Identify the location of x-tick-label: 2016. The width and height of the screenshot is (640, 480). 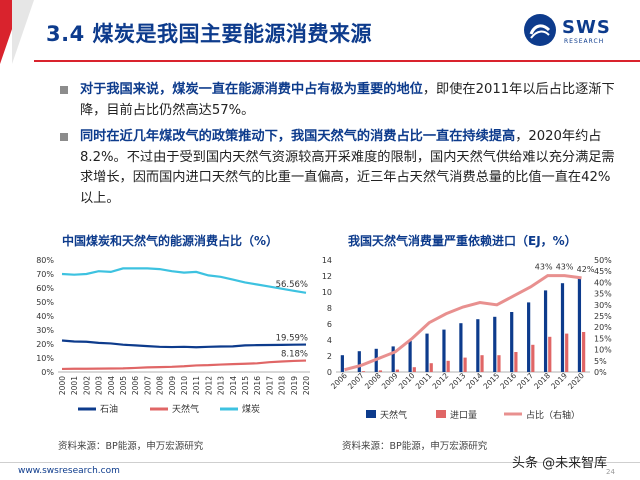
(257, 385).